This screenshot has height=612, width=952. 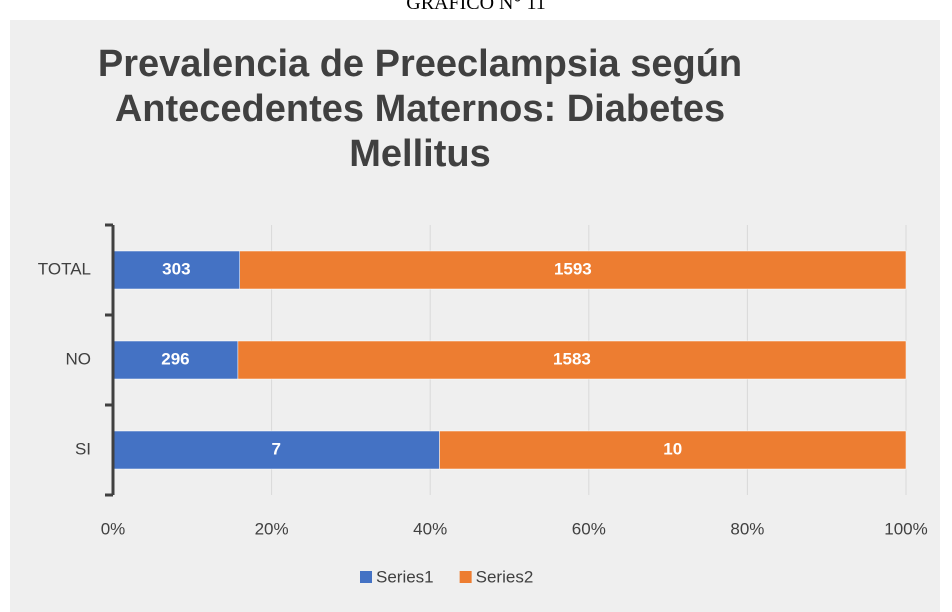 I want to click on data-label: 1593, so click(x=573, y=268).